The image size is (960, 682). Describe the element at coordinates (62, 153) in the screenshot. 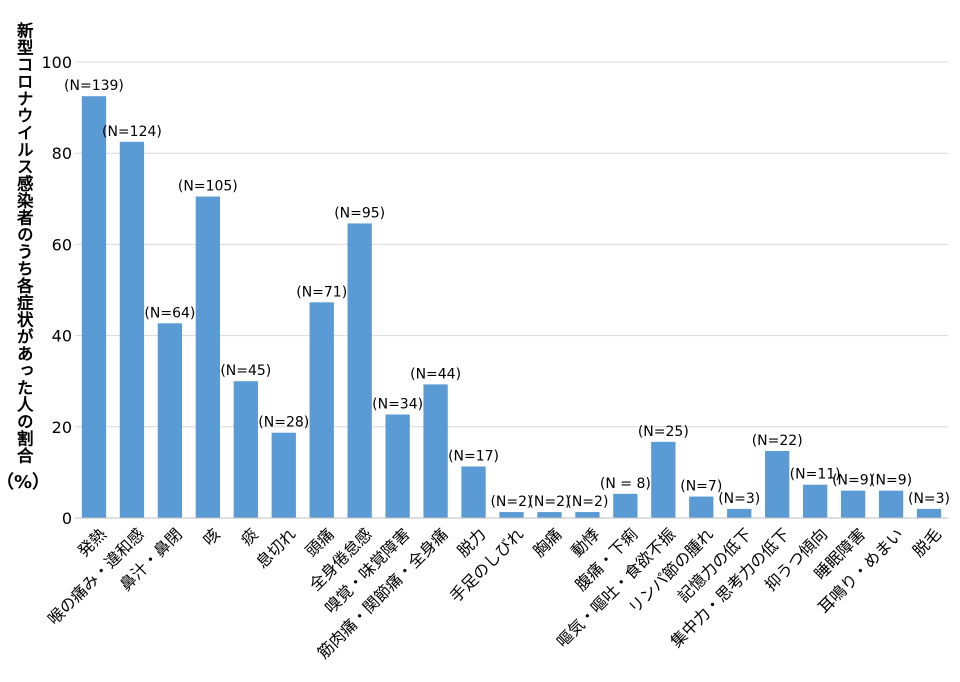

I see `y-tick-label: 80` at that location.